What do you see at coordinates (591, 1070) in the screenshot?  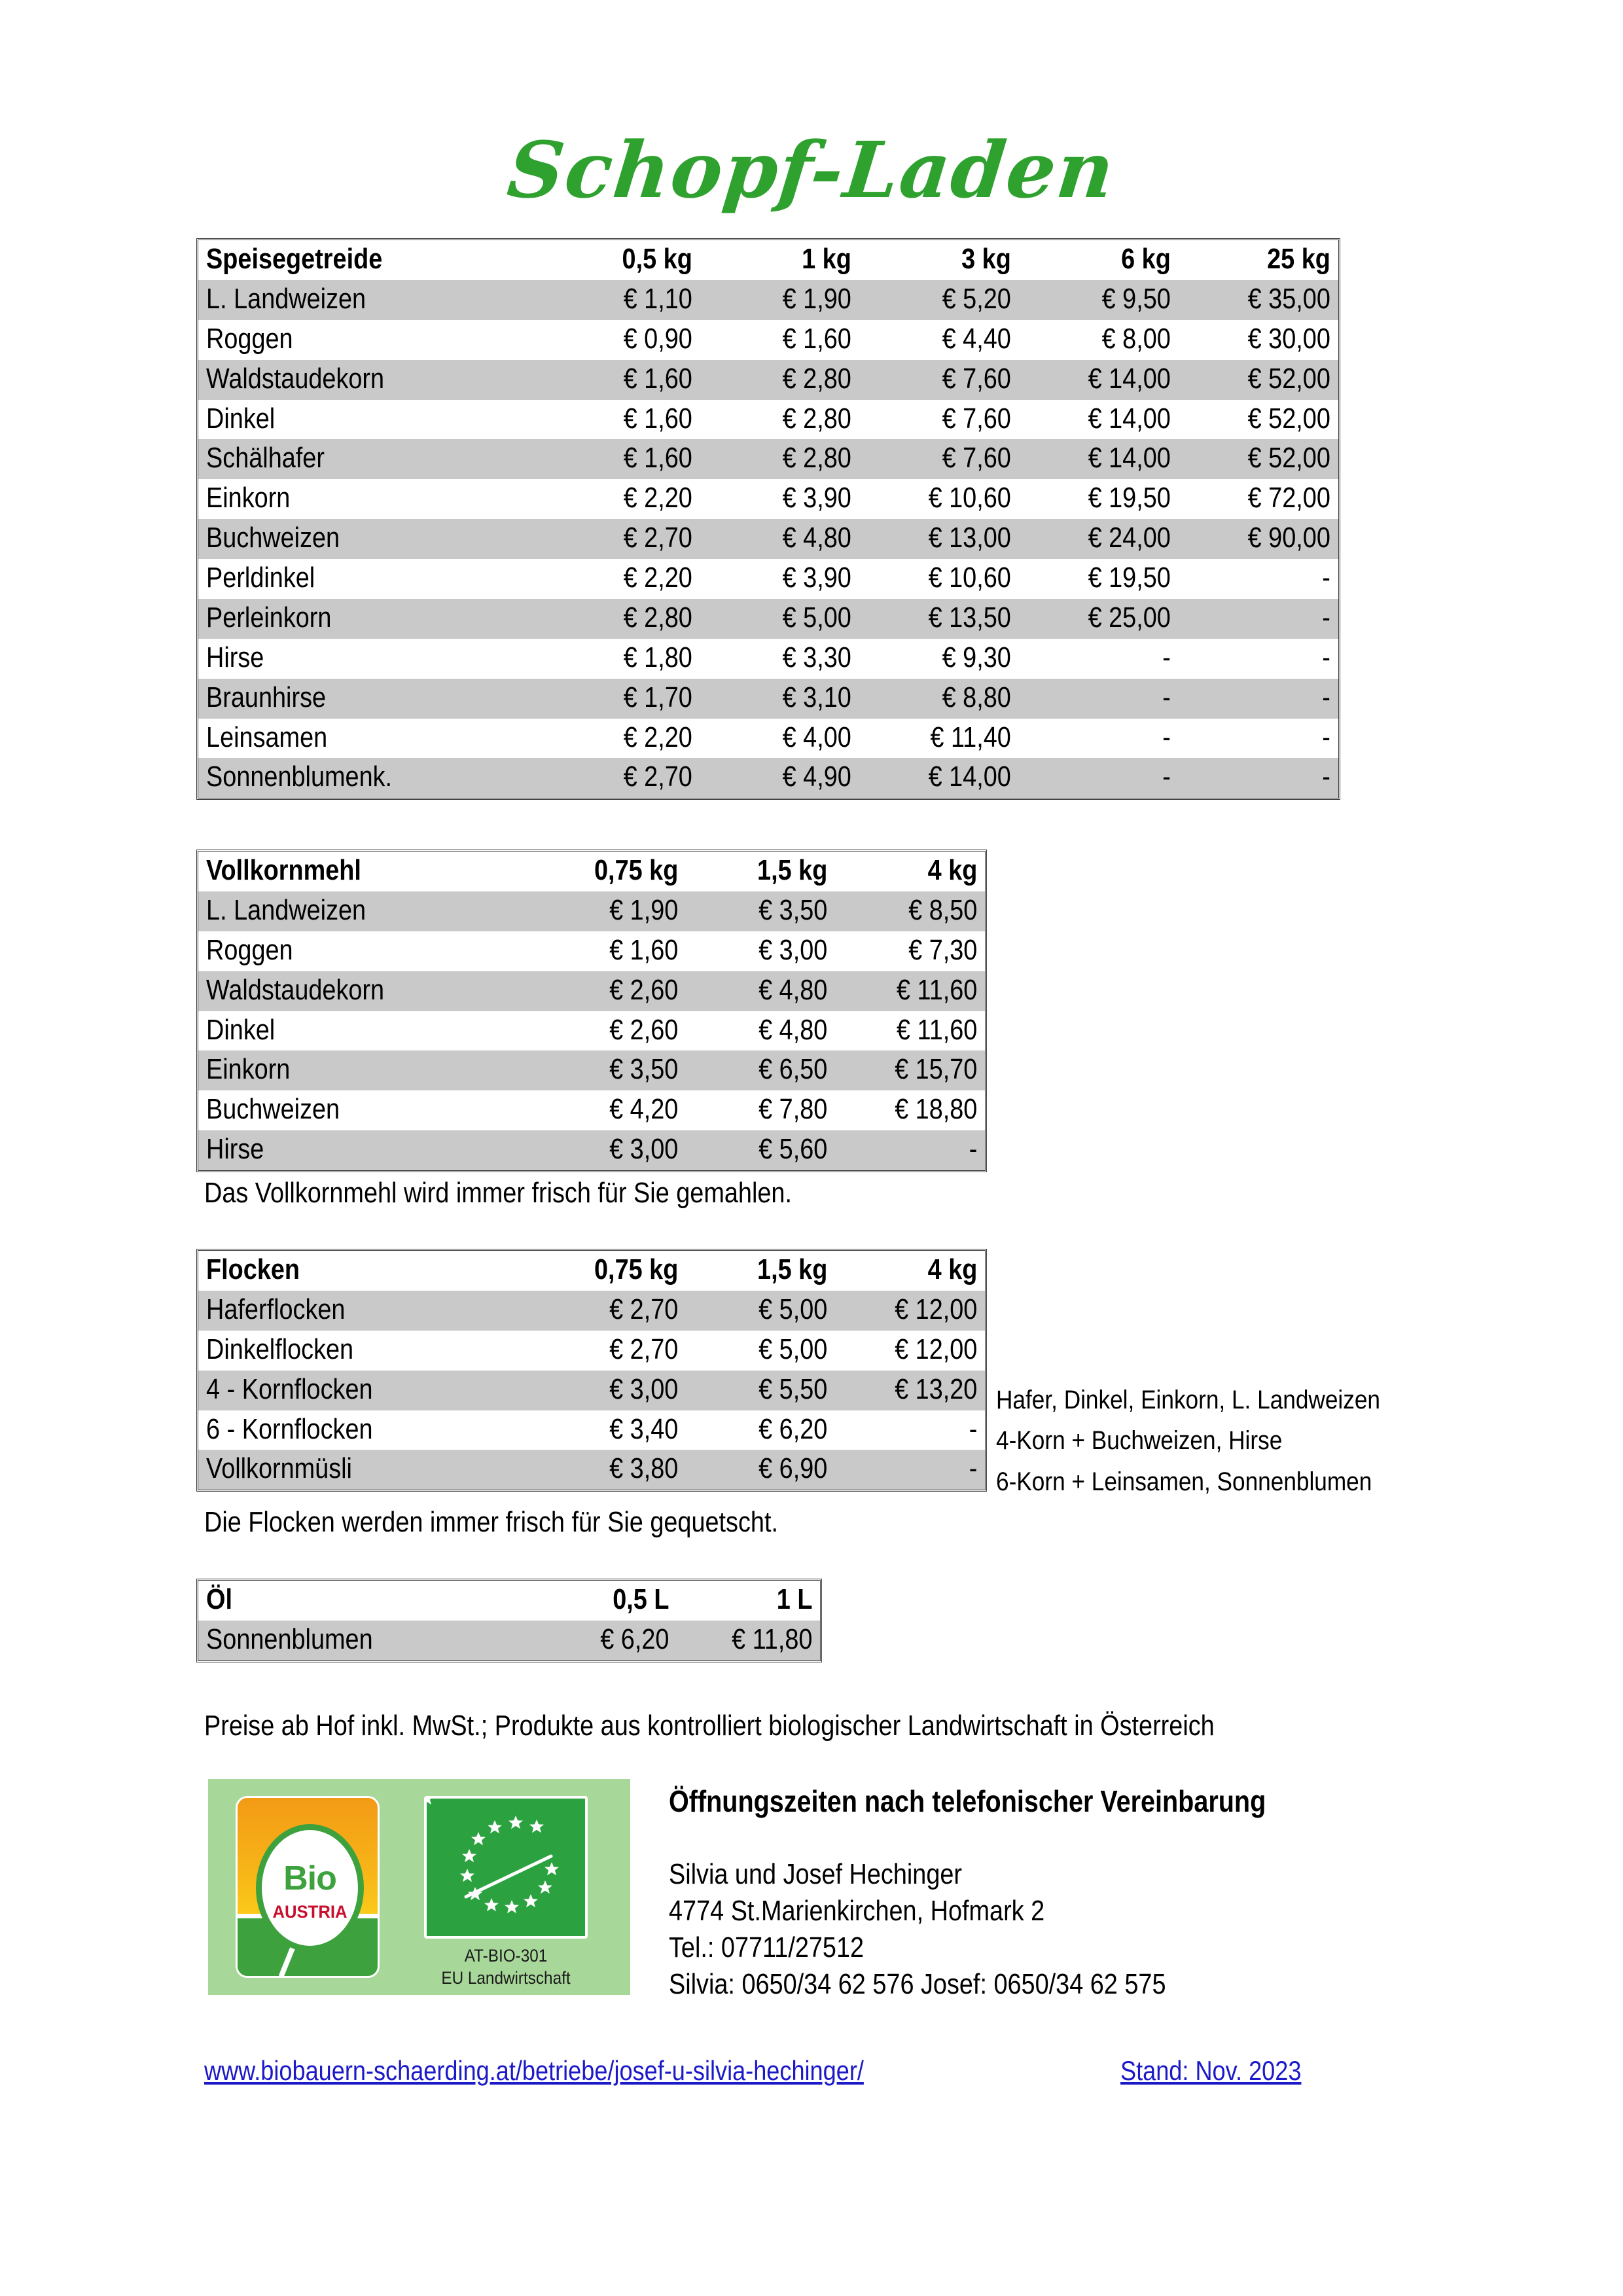 I see `table-row: Einkorn € 3,50 € 6,50 € 15,70` at bounding box center [591, 1070].